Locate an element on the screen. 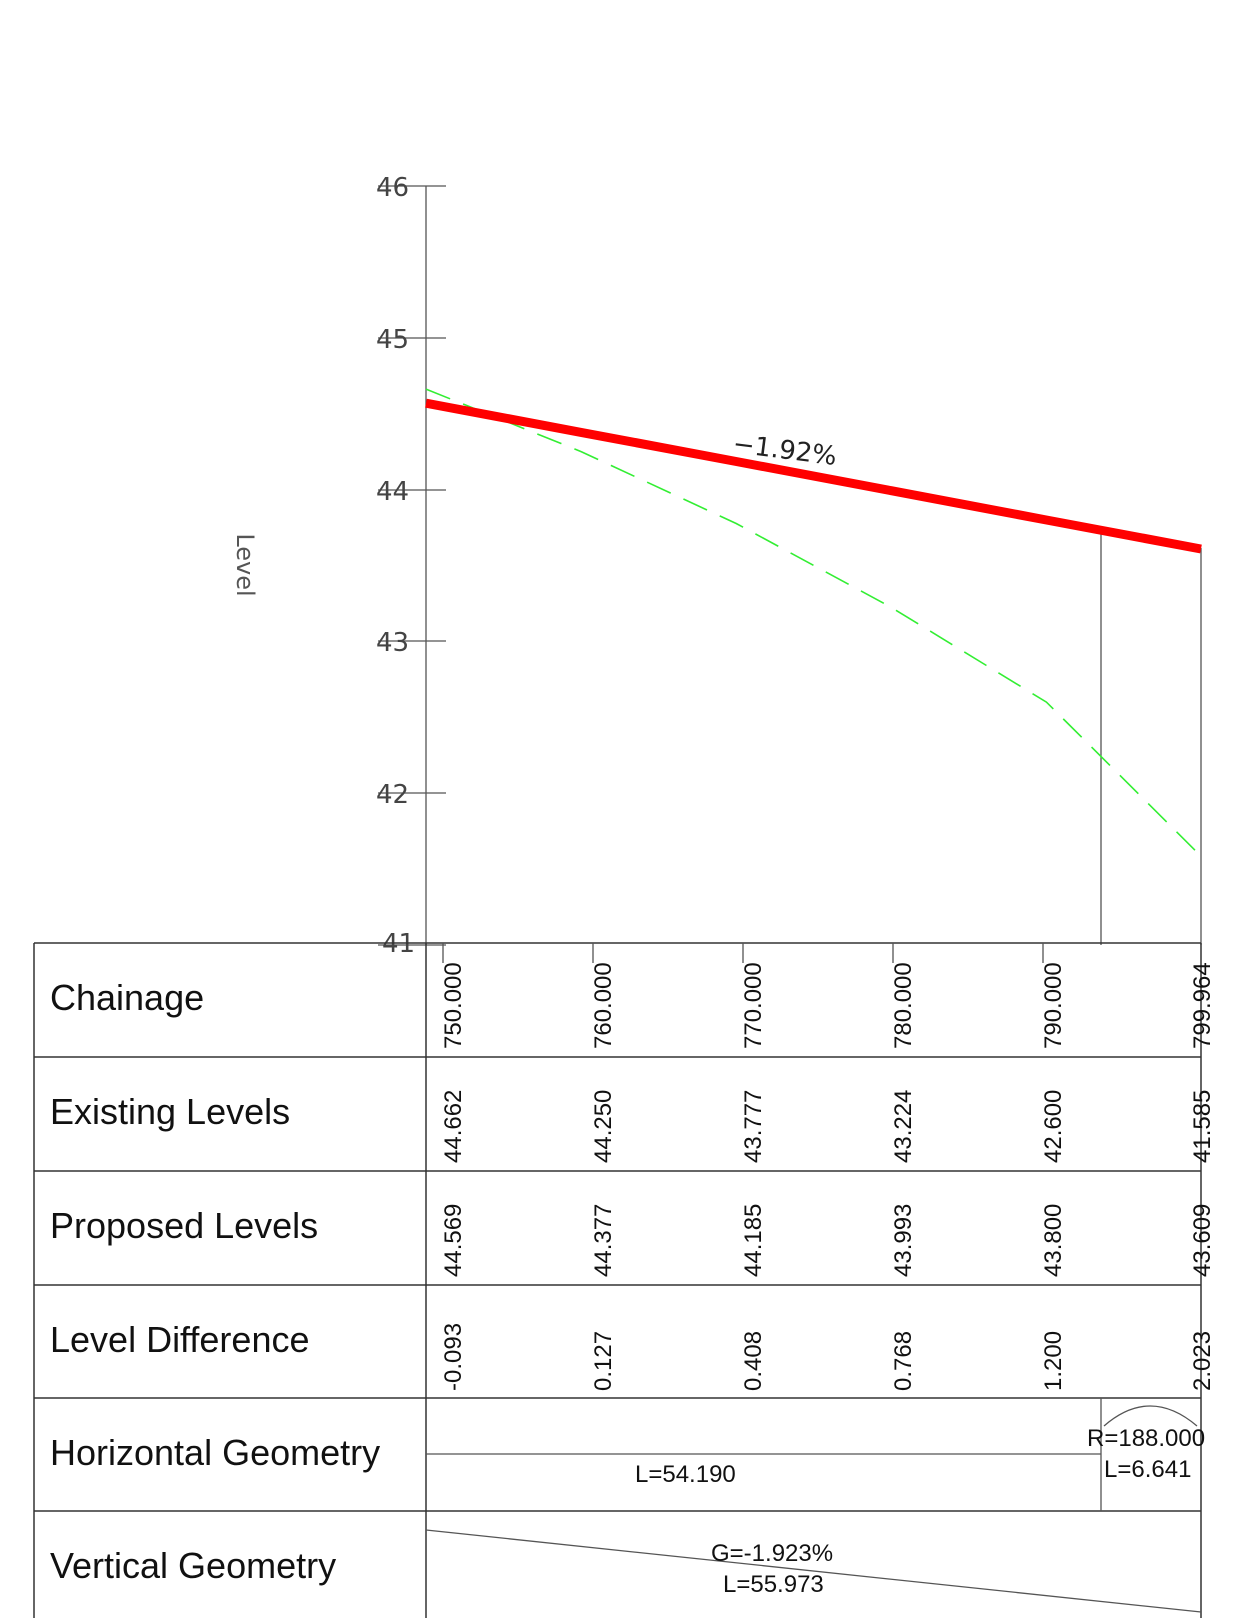 The image size is (1239, 1618). row-label-existing-levels: Existing Levels is located at coordinates (170, 1111).